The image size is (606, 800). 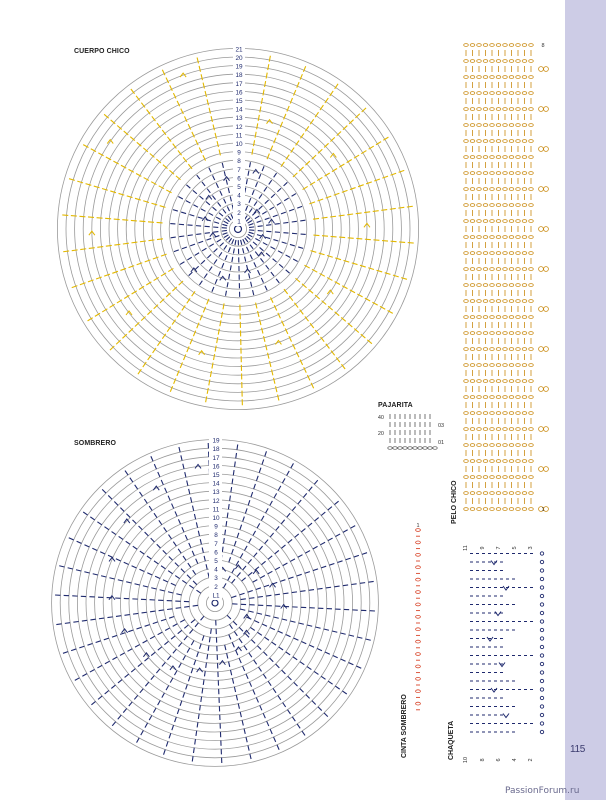 What do you see at coordinates (112, 245) in the screenshot?
I see `light-stitch` at bounding box center [112, 245].